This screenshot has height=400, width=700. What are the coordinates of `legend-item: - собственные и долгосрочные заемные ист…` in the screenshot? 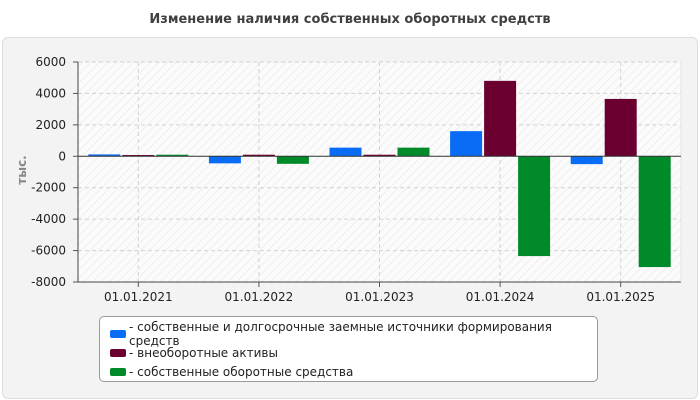 It's located at (348, 334).